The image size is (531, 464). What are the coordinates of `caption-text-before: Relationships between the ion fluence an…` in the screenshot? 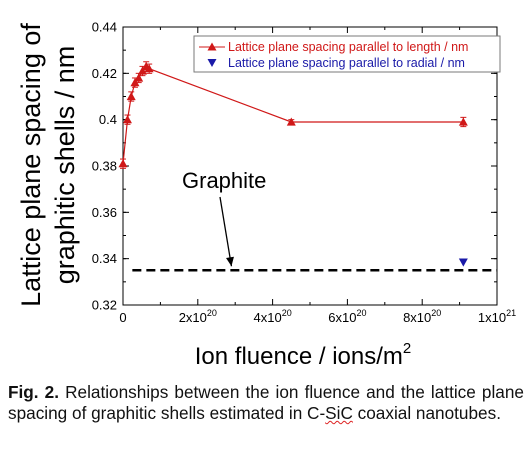 It's located at (266, 402).